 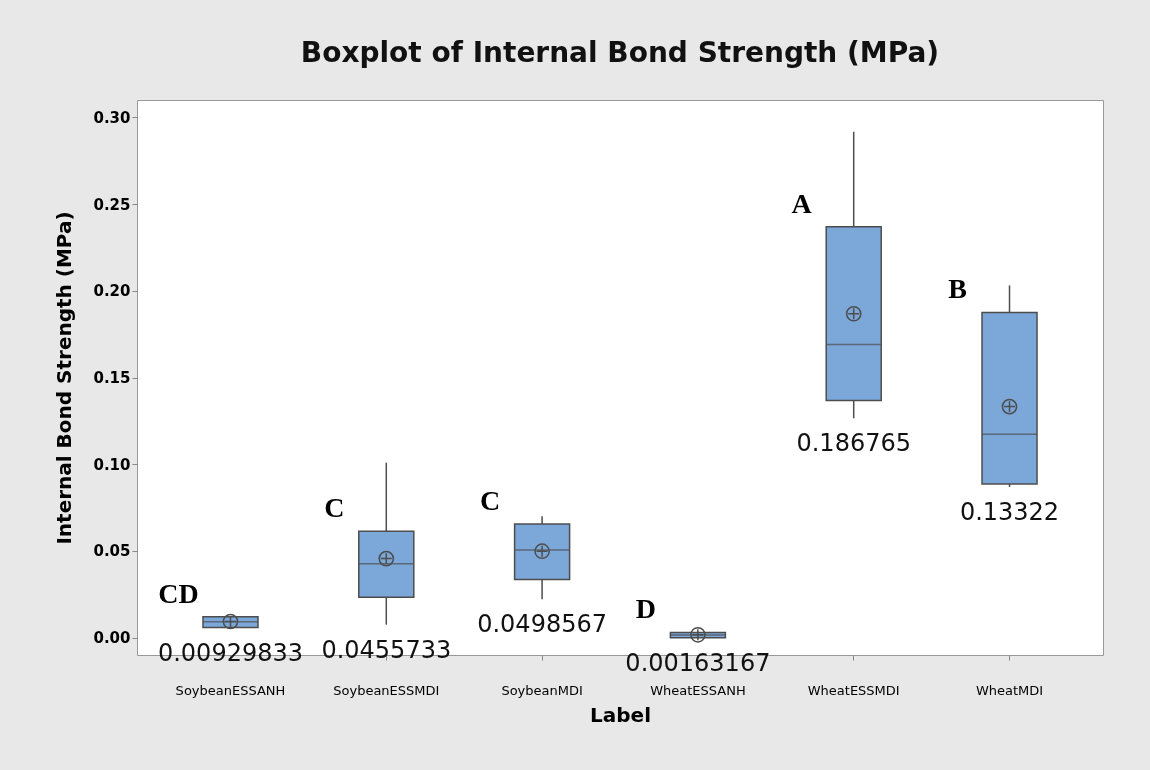 What do you see at coordinates (230, 690) in the screenshot?
I see `x-tick-label: SoybeanESSANH` at bounding box center [230, 690].